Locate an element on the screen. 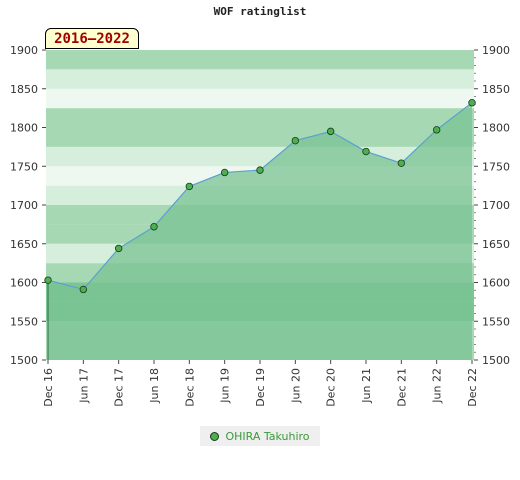 The height and width of the screenshot is (480, 520). y-tick-label-left: 1600 is located at coordinates (24, 283).